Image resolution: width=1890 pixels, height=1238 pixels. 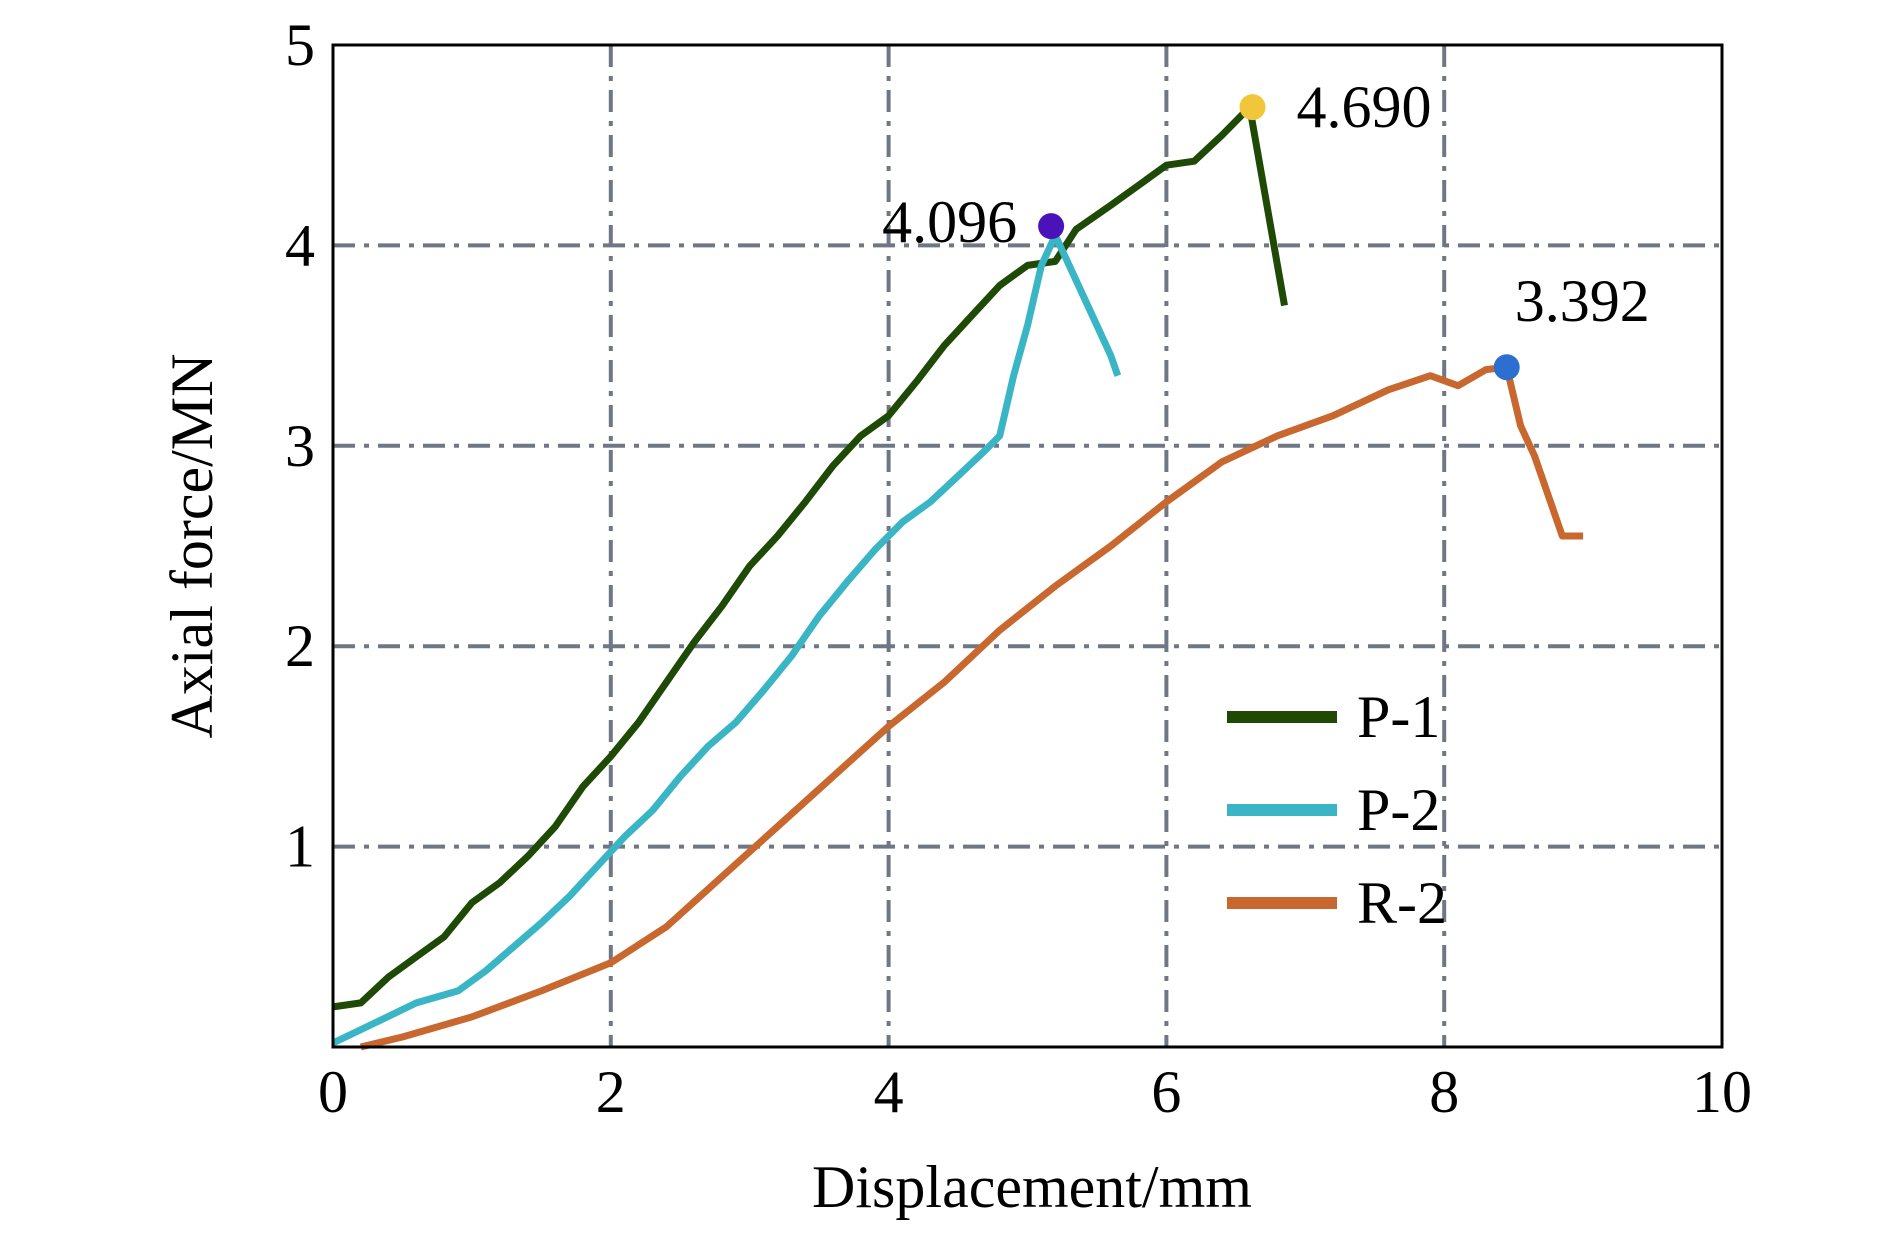 What do you see at coordinates (1402, 903) in the screenshot?
I see `legend-label-r-2: R-2` at bounding box center [1402, 903].